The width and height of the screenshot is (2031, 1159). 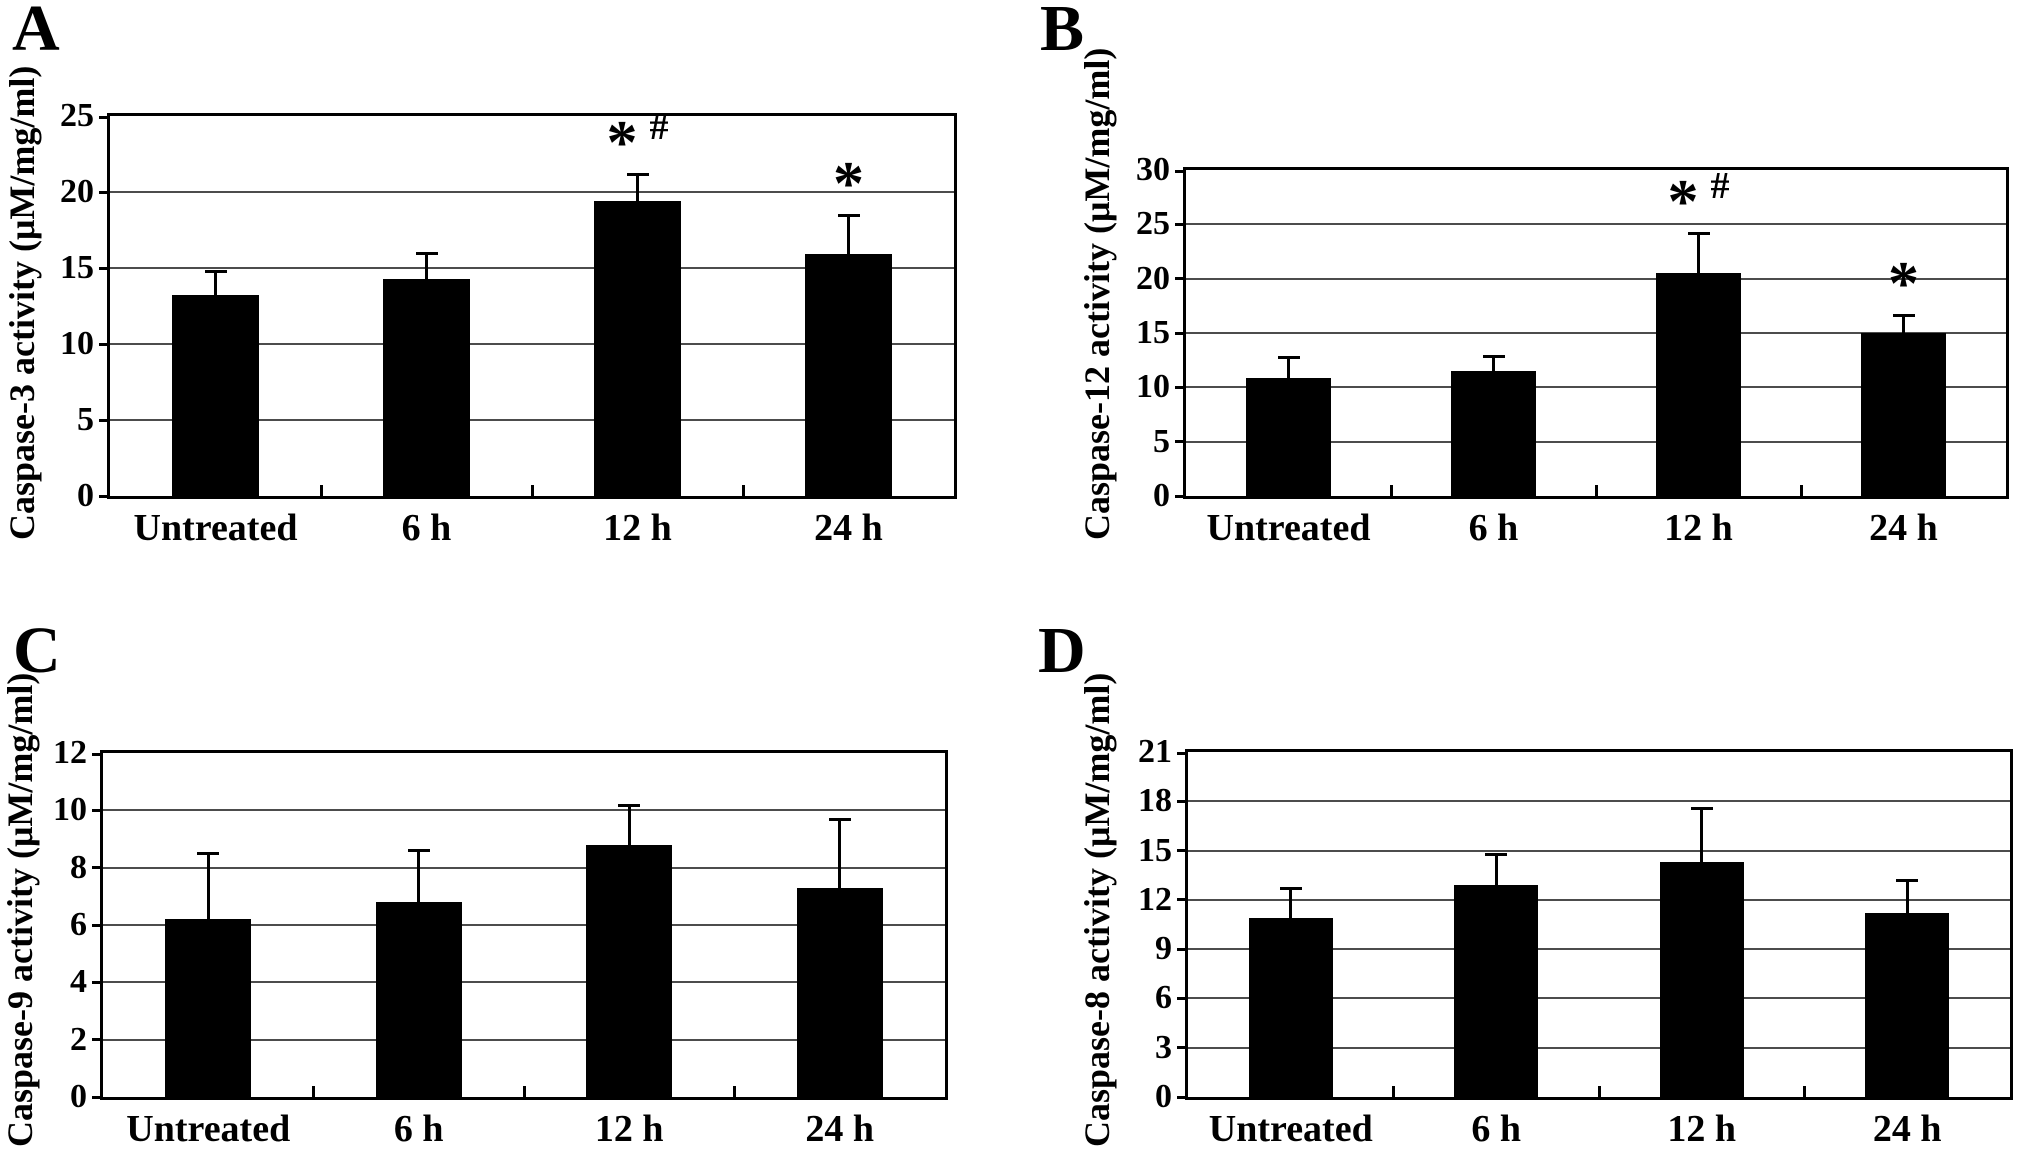 I want to click on y-tick-label: 18, so click(x=1155, y=801).